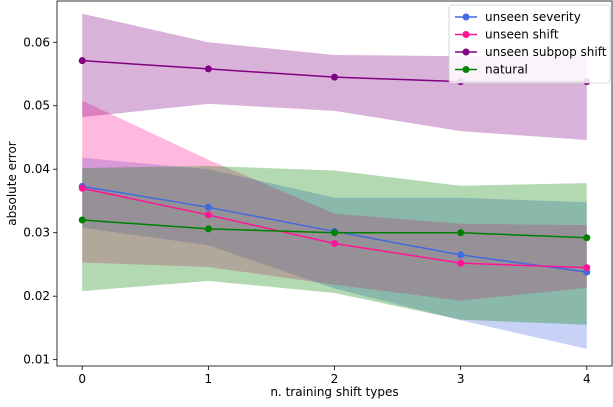 This screenshot has height=407, width=613. I want to click on x-axis-label: n. training shift types, so click(334, 392).